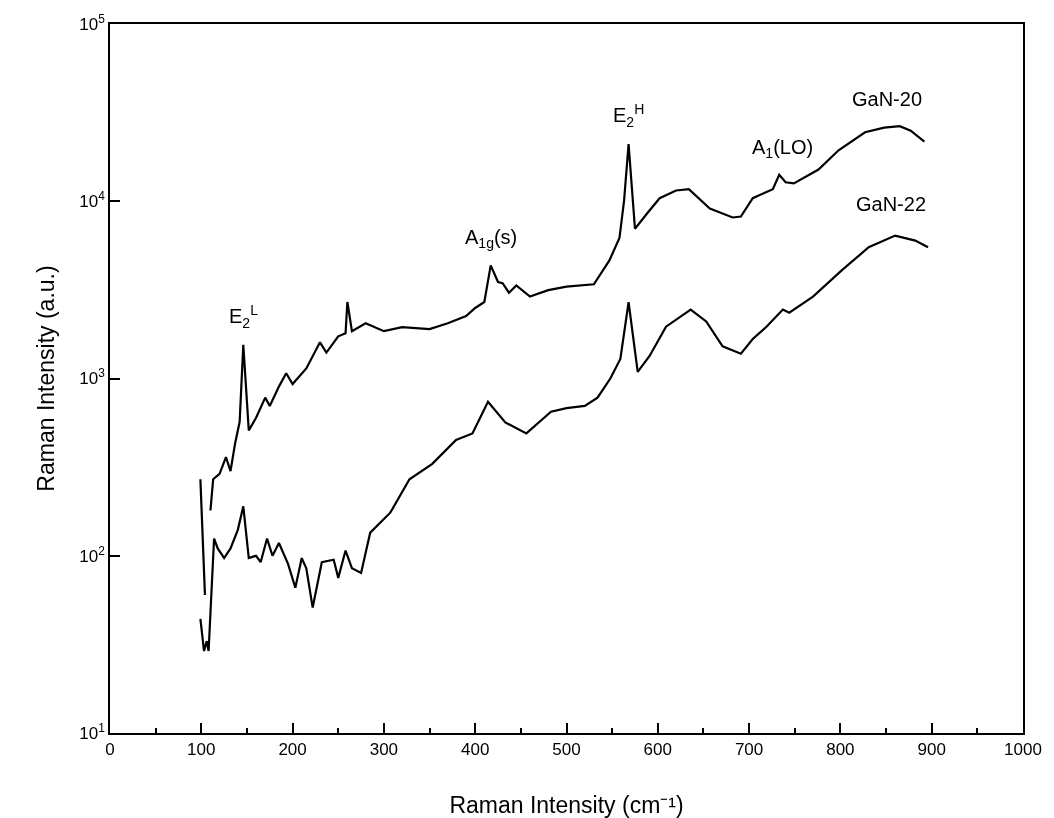  Describe the element at coordinates (1023, 750) in the screenshot. I see `x-tick-label: 1000` at that location.